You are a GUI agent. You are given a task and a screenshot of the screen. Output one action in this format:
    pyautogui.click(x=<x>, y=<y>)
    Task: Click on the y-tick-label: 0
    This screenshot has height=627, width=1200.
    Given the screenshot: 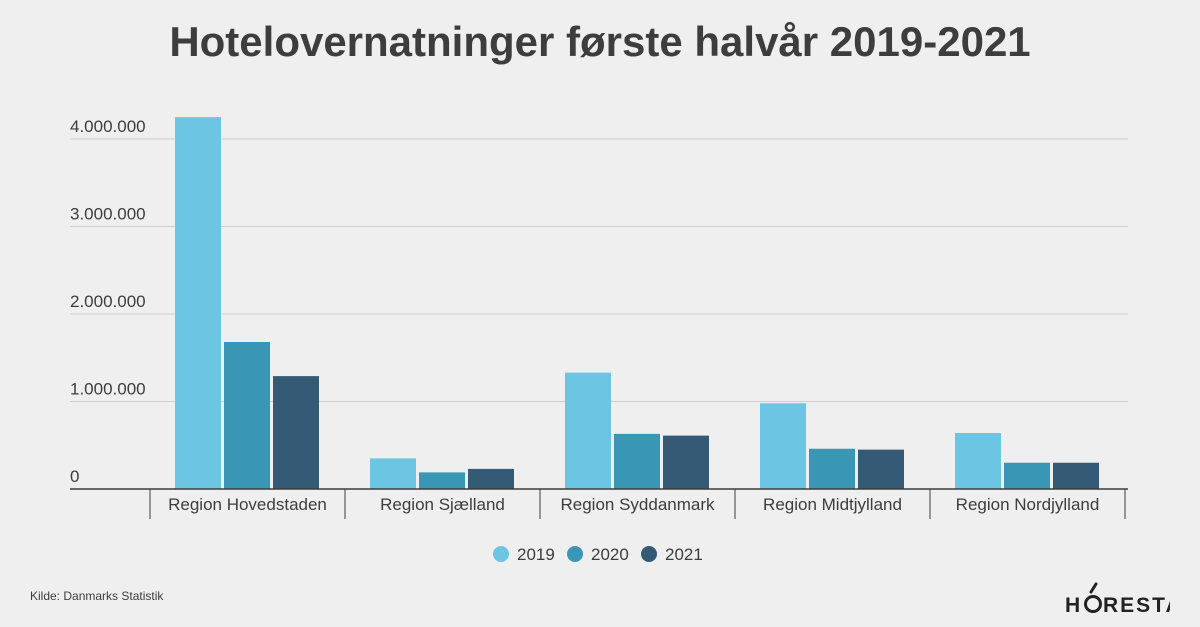 What is the action you would take?
    pyautogui.click(x=74, y=476)
    